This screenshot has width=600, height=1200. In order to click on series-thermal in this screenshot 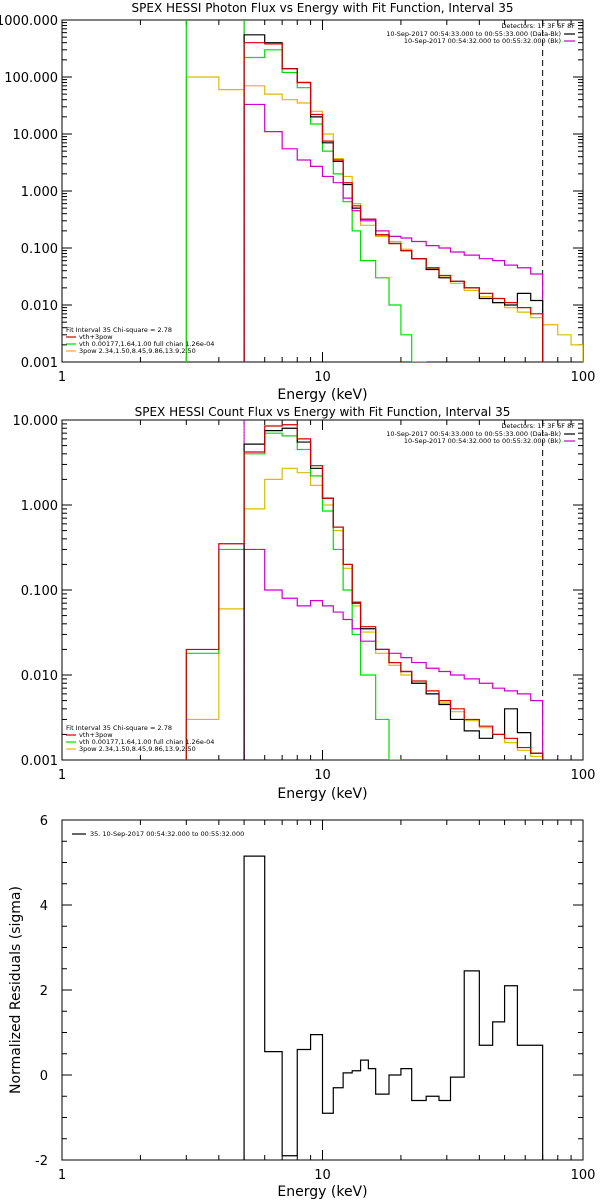, I will do `click(306, 191)`.